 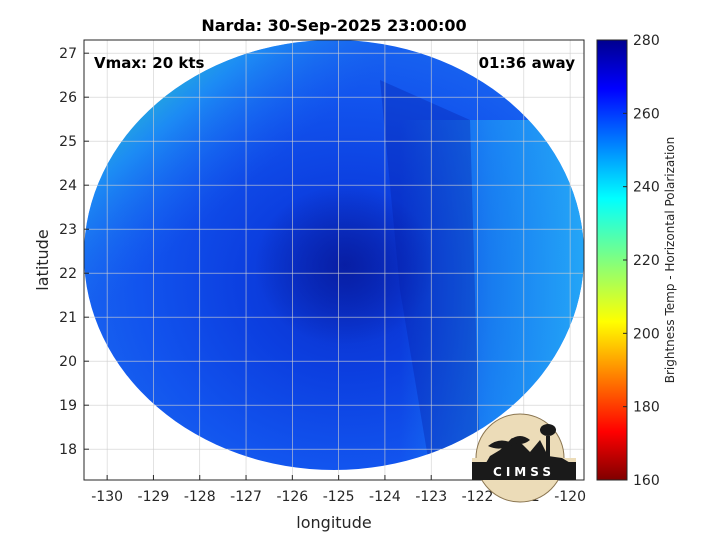 I want to click on y-axis-title: latitude, so click(x=42, y=259).